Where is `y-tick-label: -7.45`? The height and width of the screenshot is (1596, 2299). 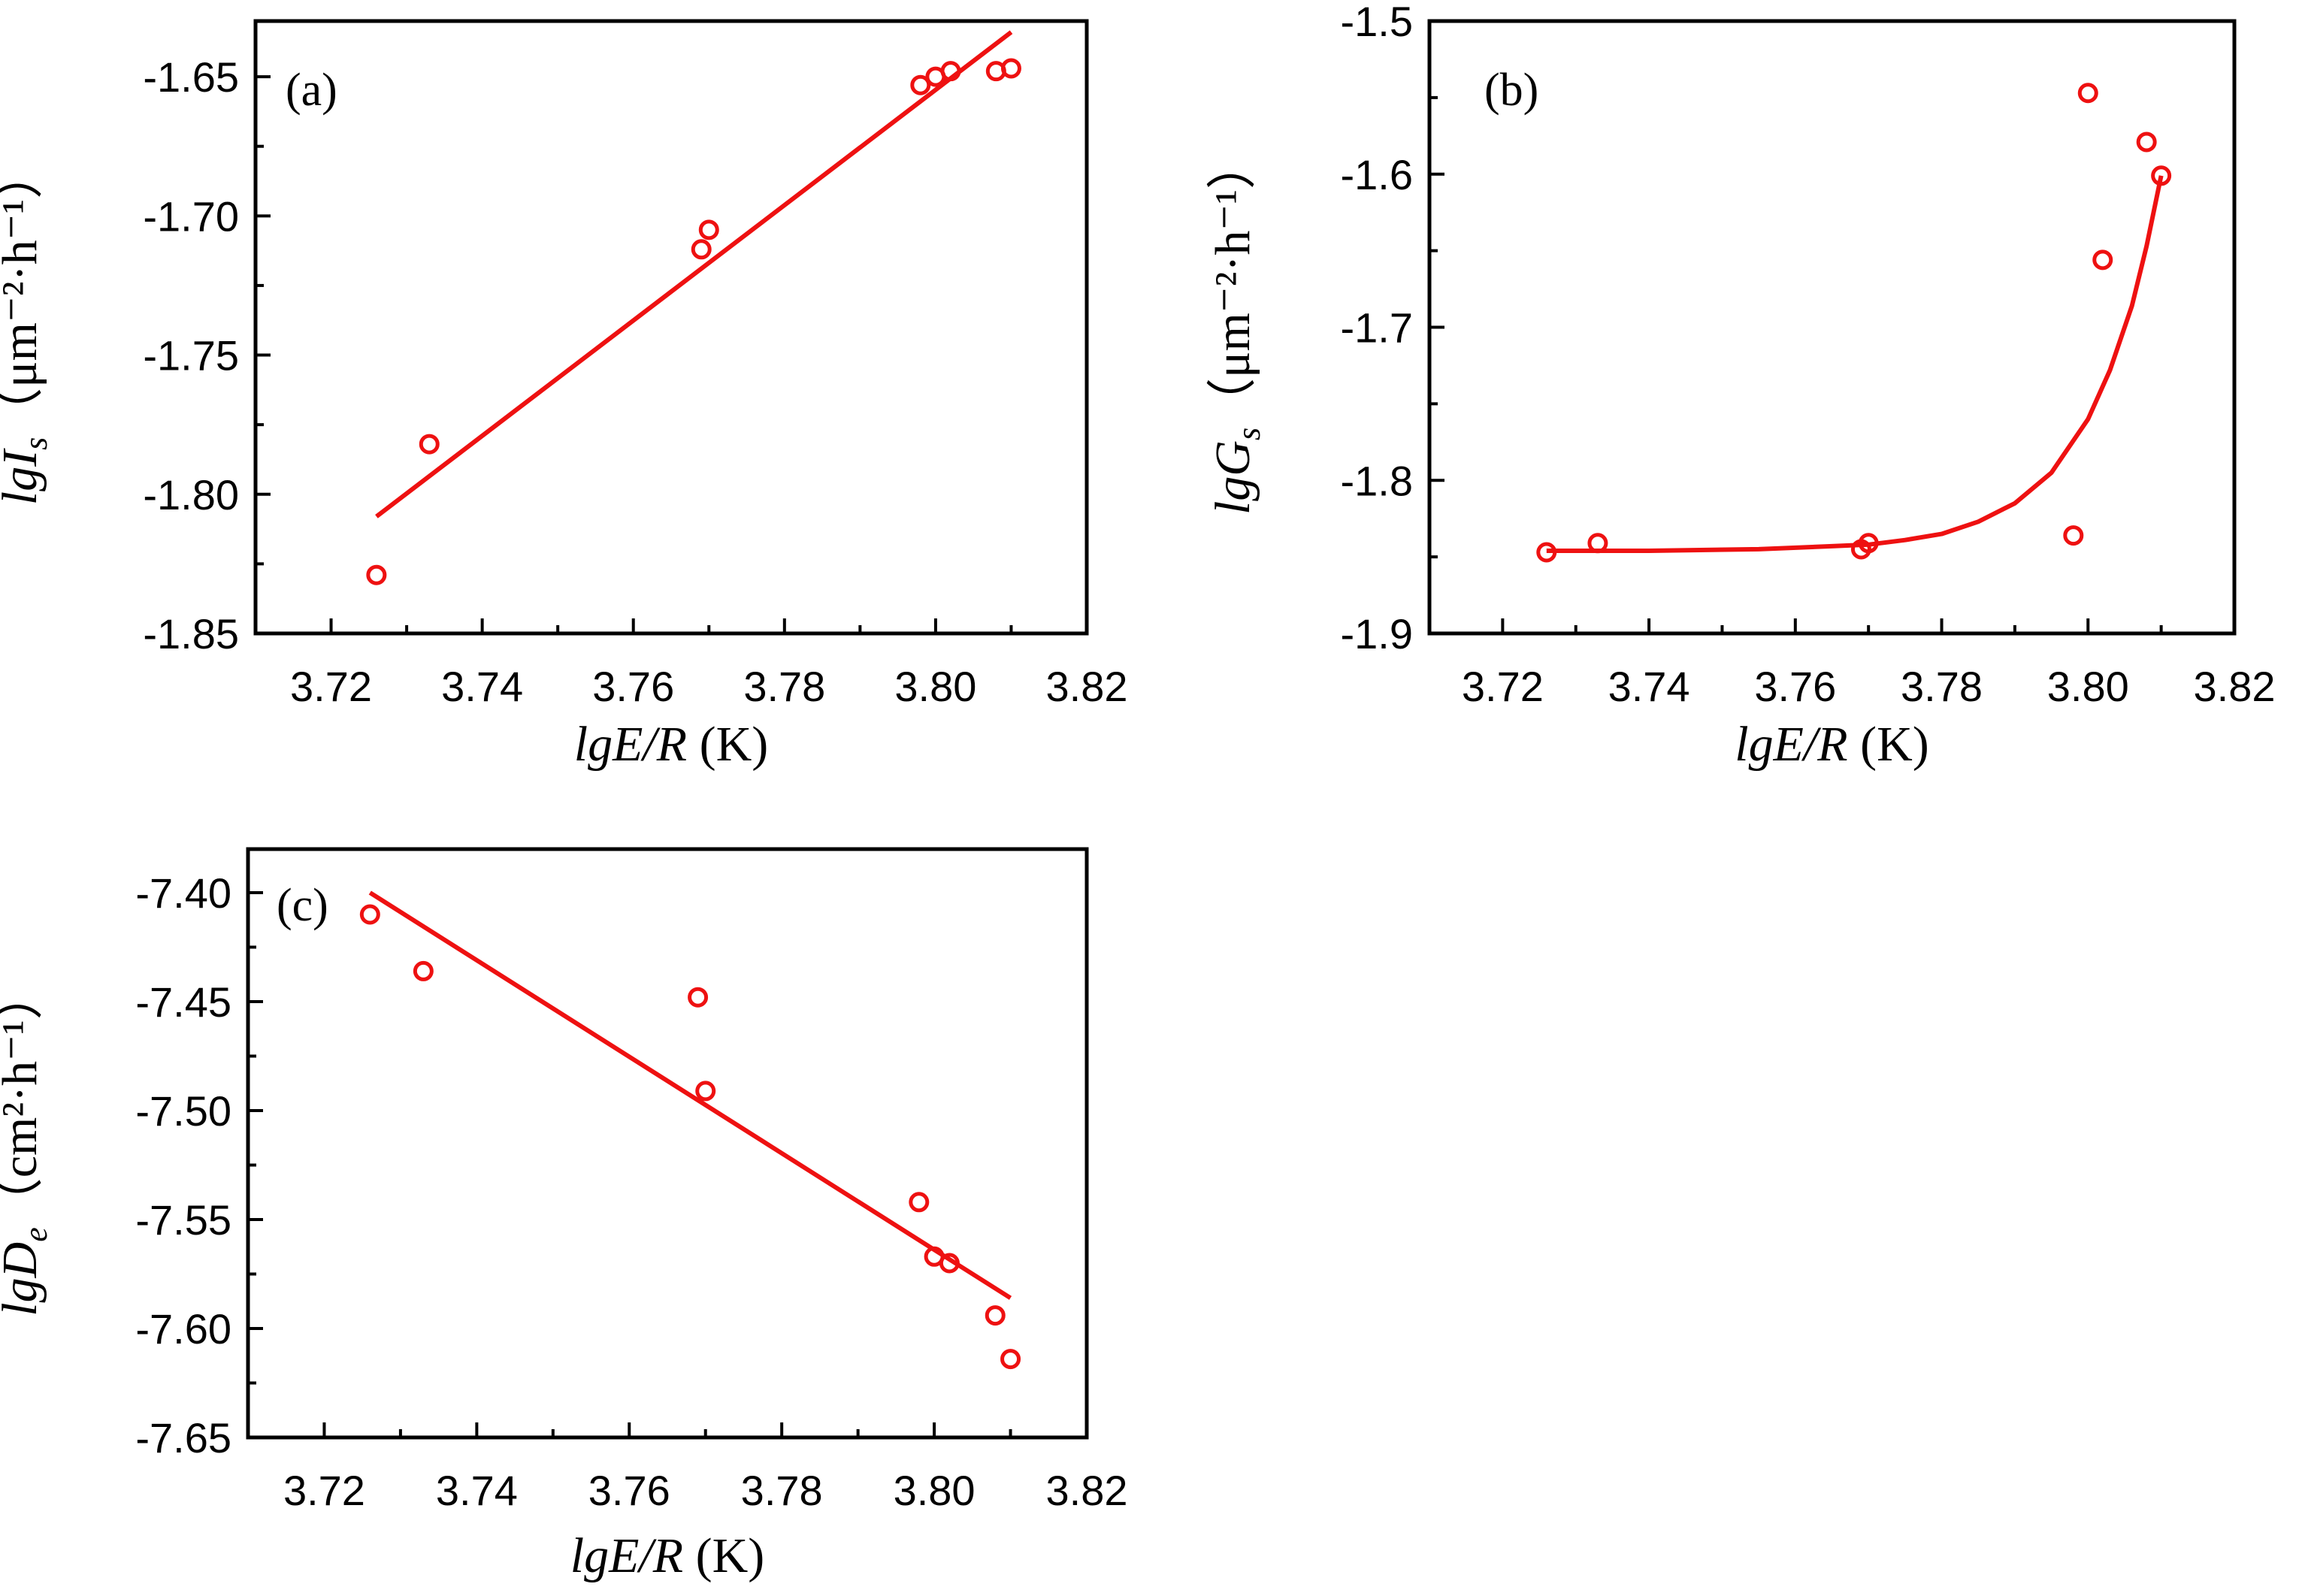 y-tick-label: -7.45 is located at coordinates (183, 1002).